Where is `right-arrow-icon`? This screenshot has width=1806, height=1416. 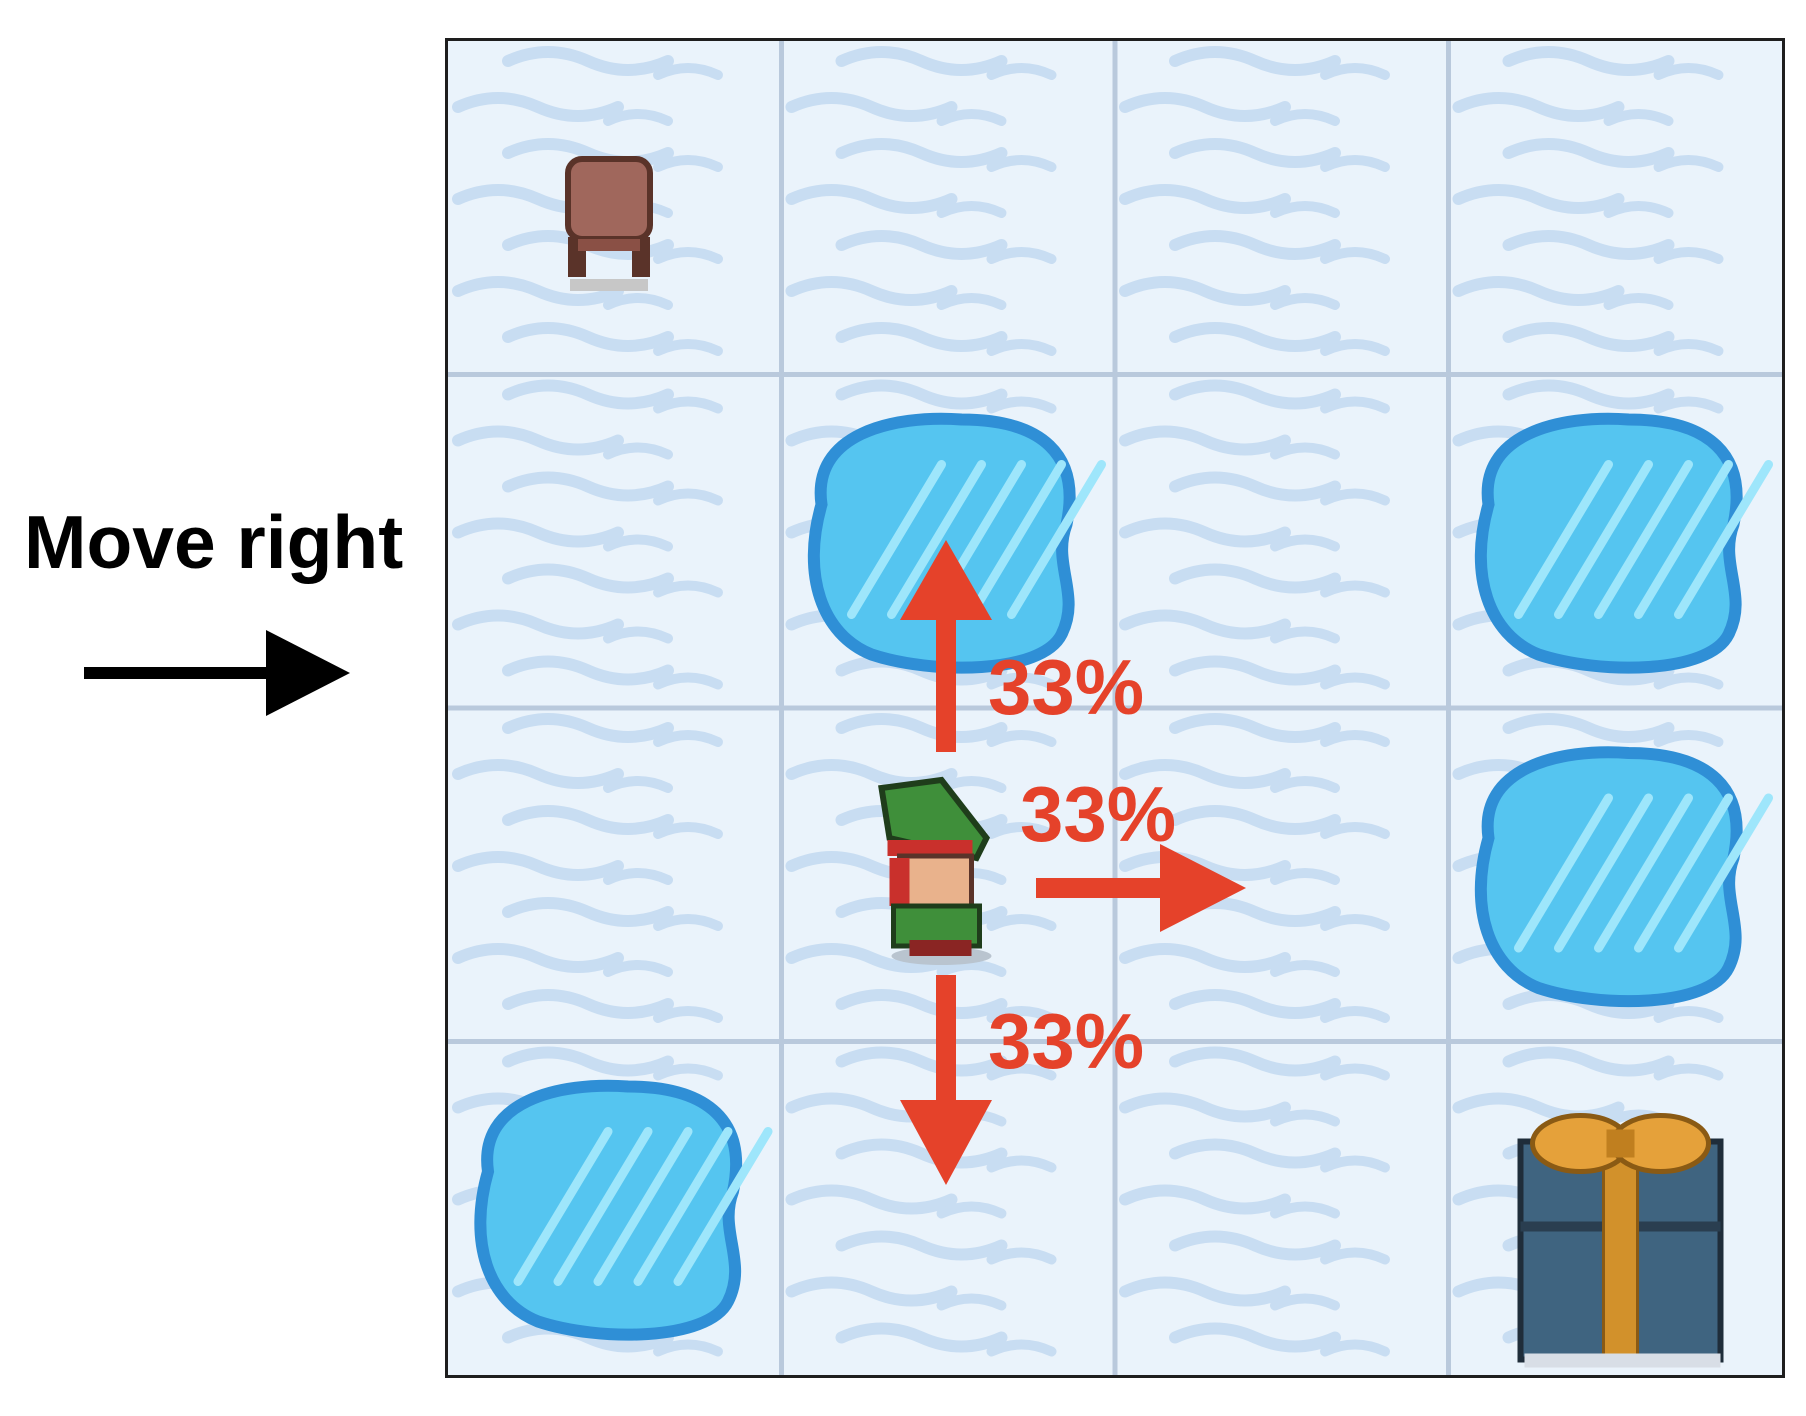
right-arrow-icon is located at coordinates (217, 673).